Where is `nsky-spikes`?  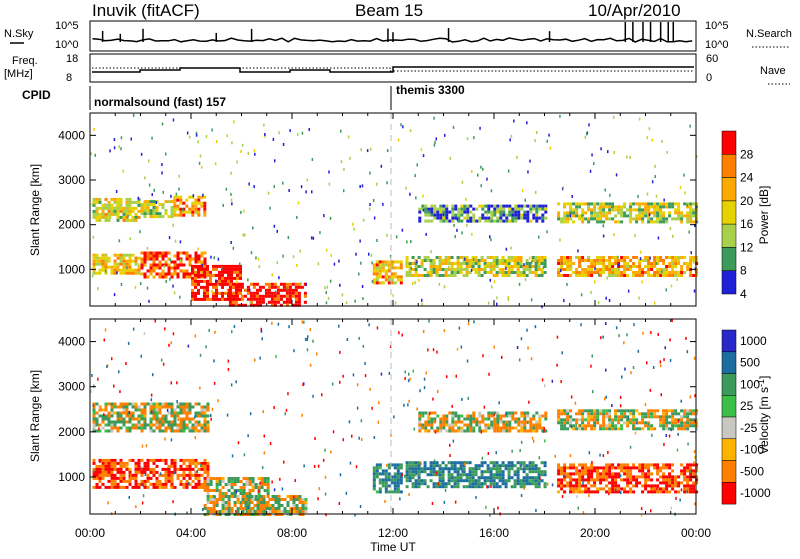
nsky-spikes is located at coordinates (388, 32).